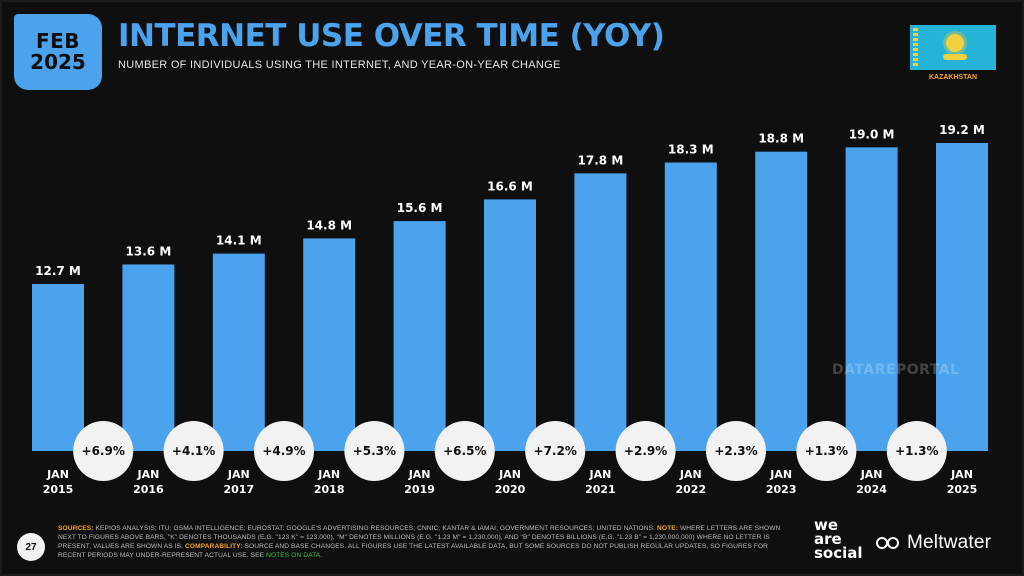 This screenshot has width=1024, height=576. I want to click on kazakhstan-flag-icon, so click(953, 47).